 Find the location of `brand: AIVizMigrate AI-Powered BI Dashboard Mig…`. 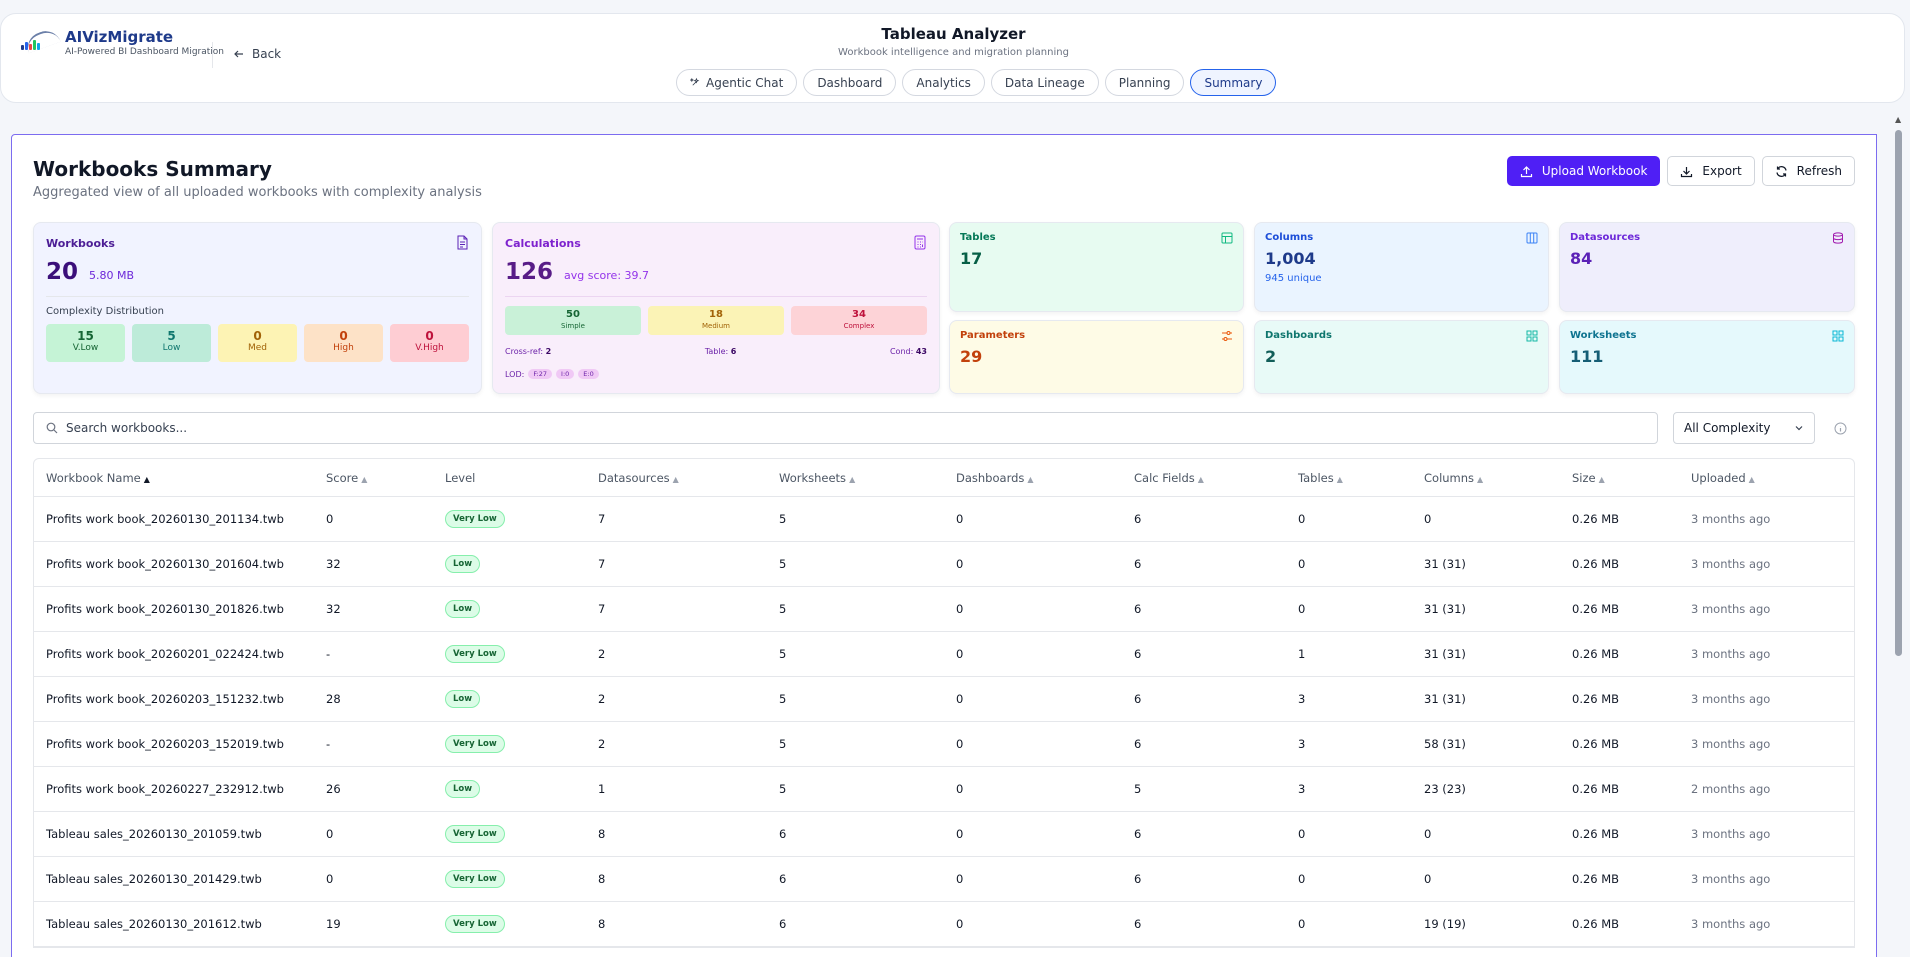

brand: AIVizMigrate AI-Powered BI Dashboard Mig… is located at coordinates (121, 42).